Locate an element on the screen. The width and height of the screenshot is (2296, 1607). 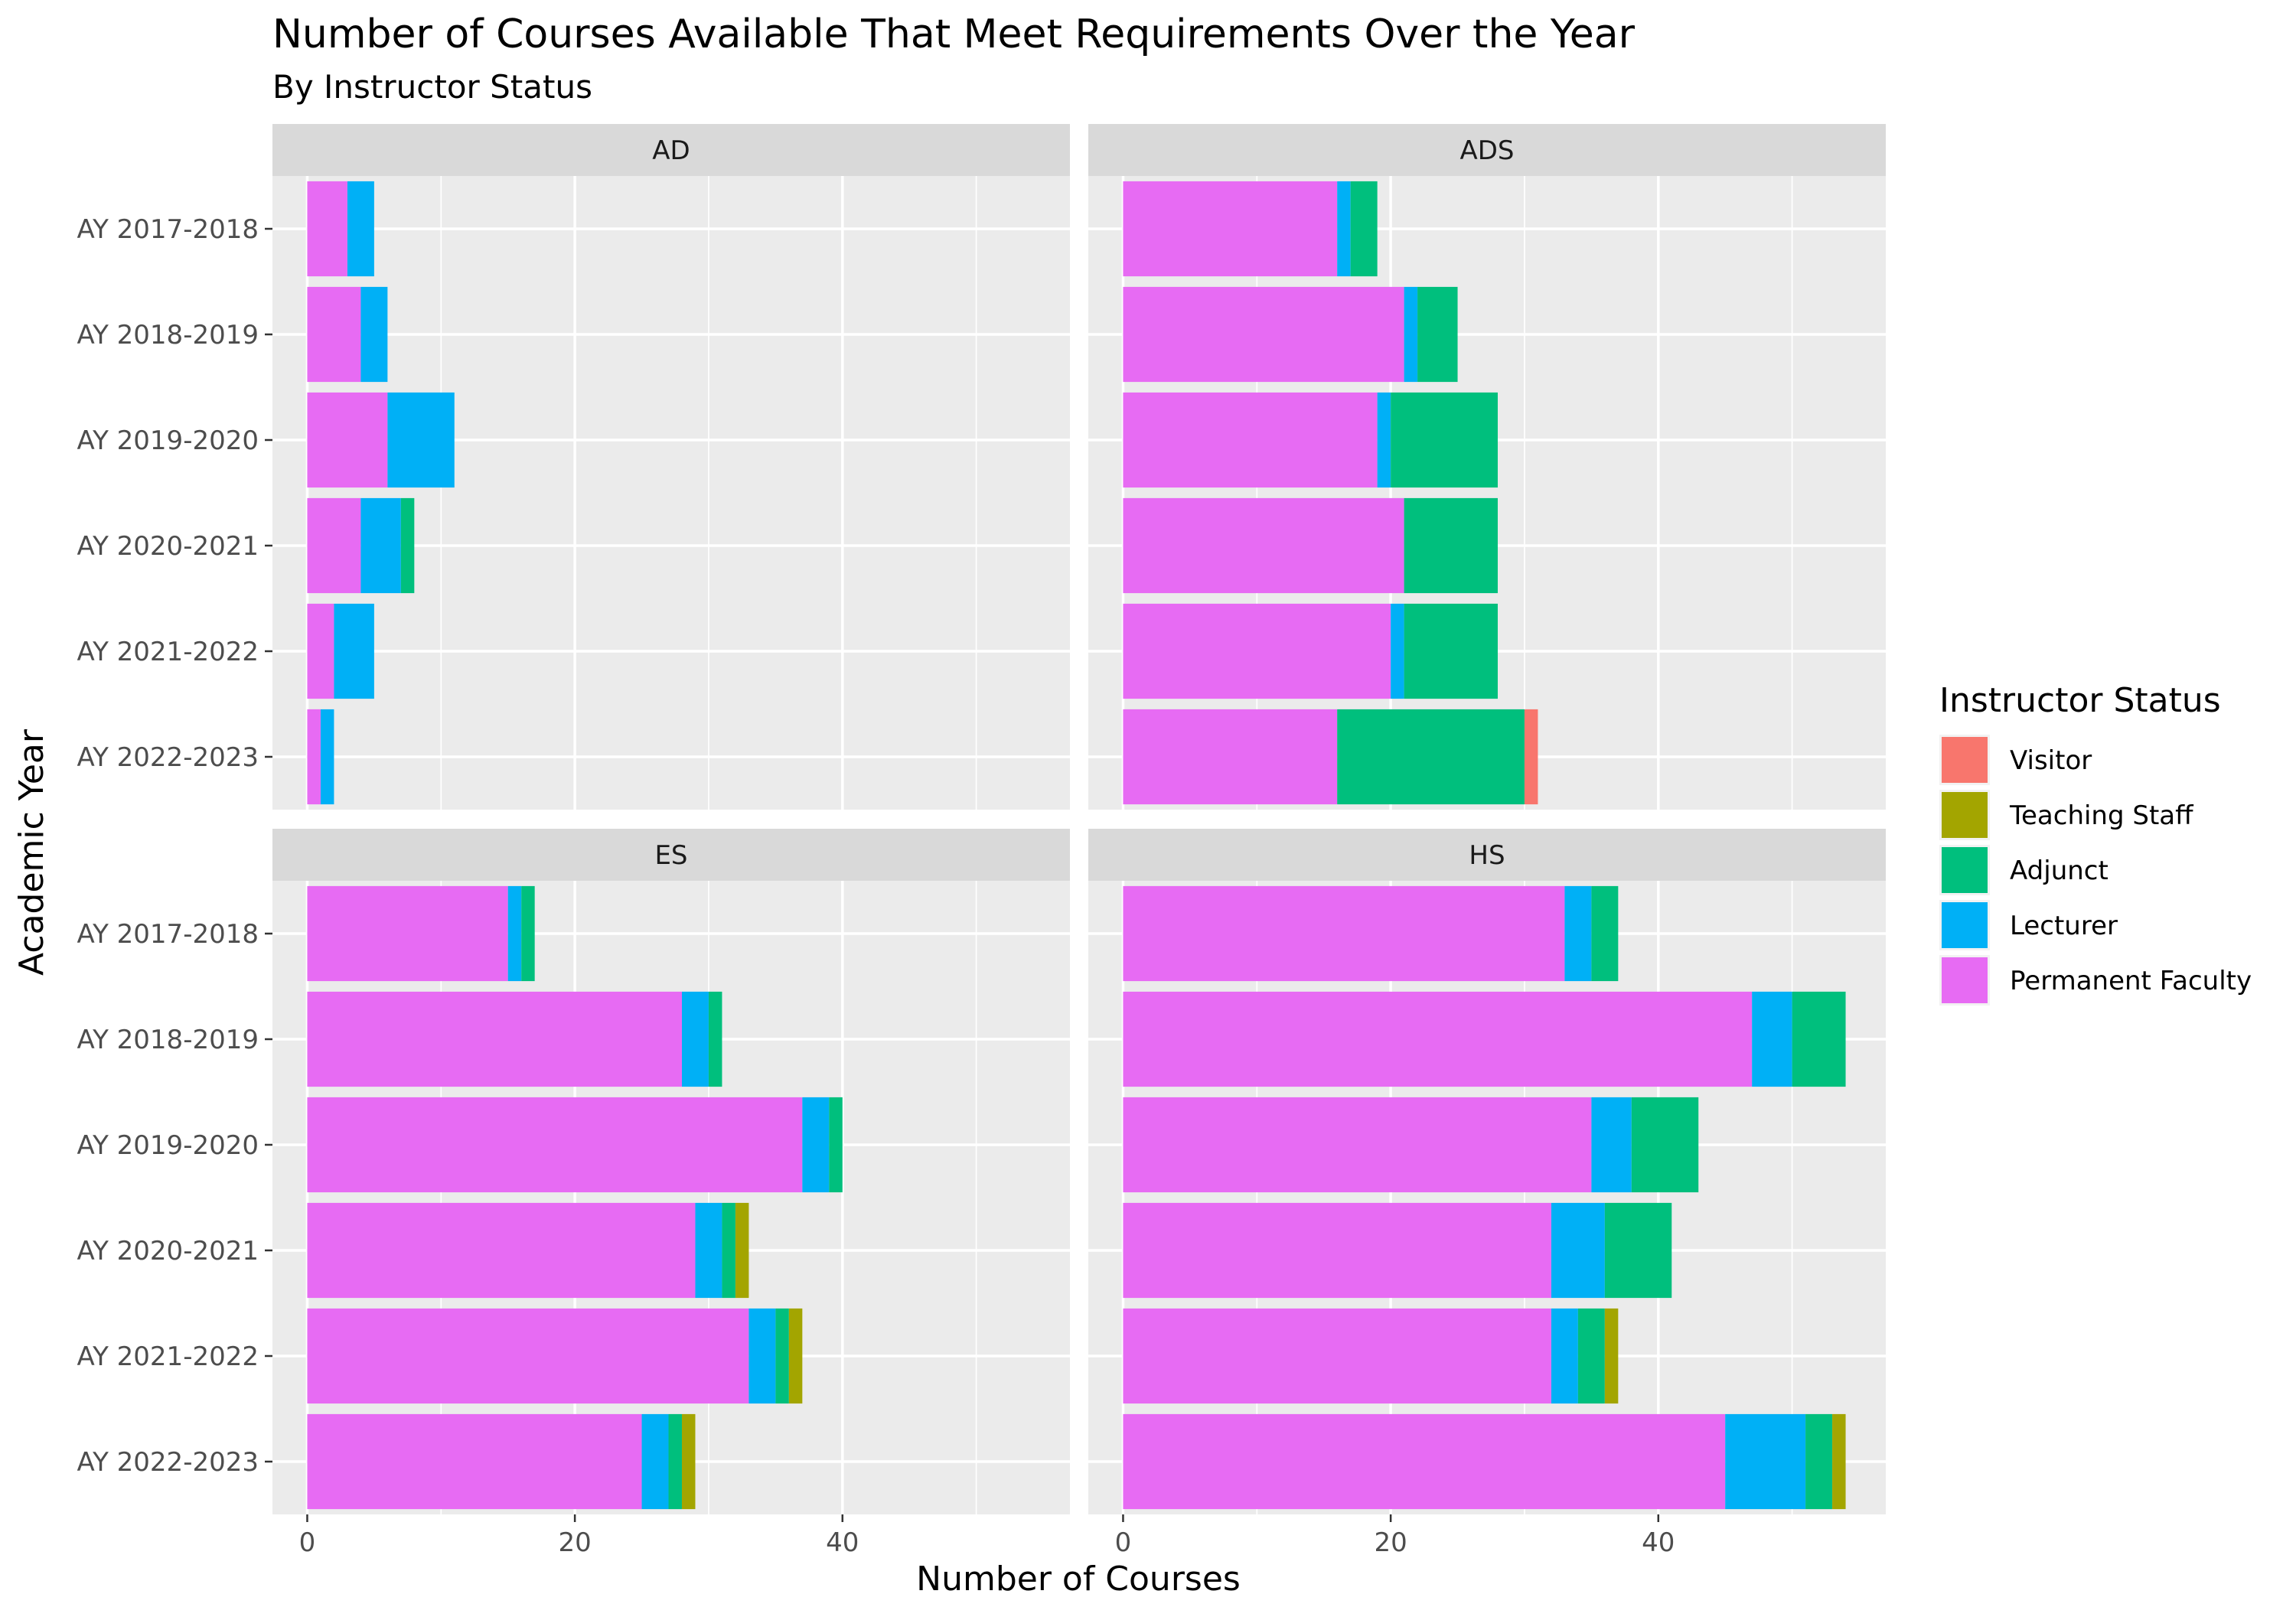
bar-hs-ay-2020-2021-permanent-faculty is located at coordinates (1337, 1250).